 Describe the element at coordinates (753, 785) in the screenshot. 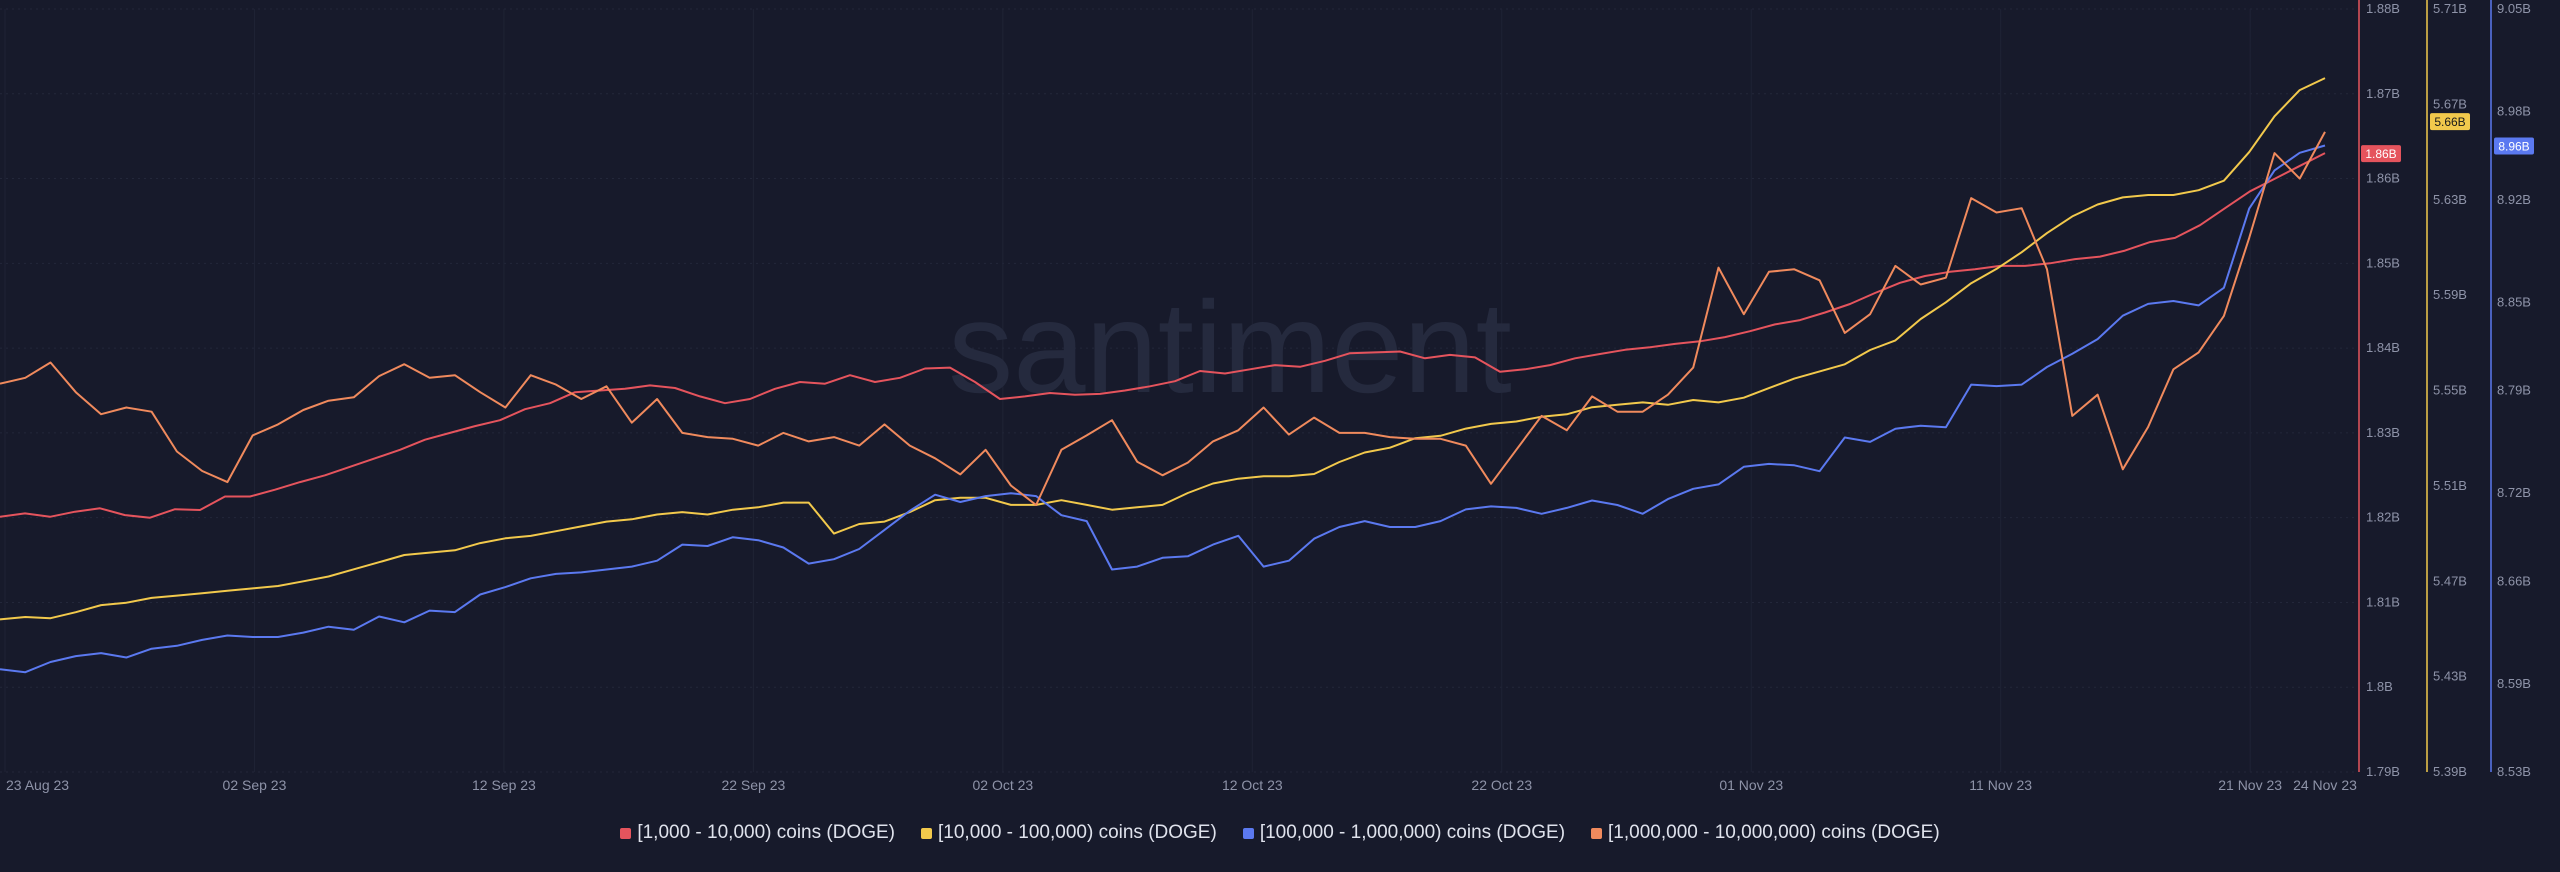

I see `x-tick-label: 22 Sep 23` at that location.